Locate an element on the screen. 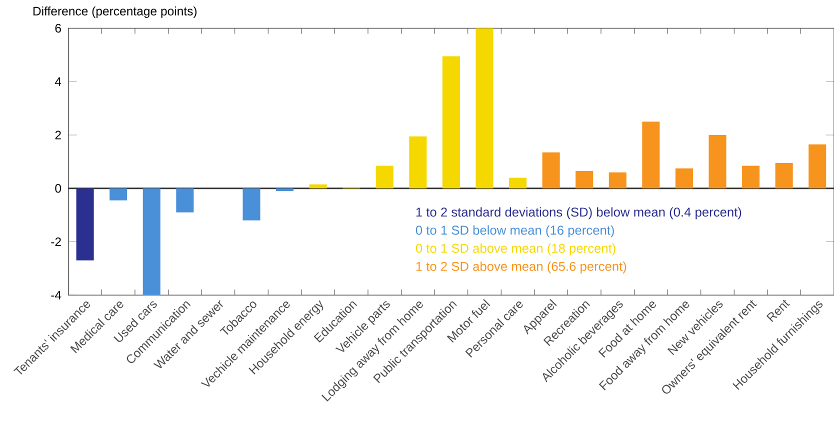 The width and height of the screenshot is (834, 422). text: 1 to 2 standard deviations (SD) below mean (0.4 percent) is located at coordinates (579, 213).